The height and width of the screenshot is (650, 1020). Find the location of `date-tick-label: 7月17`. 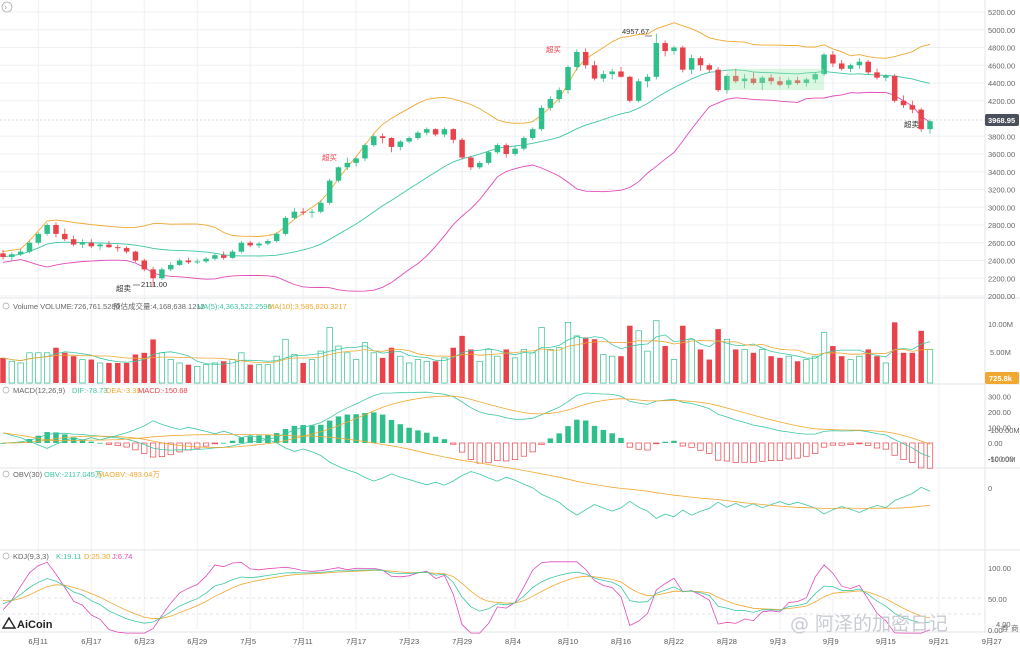

date-tick-label: 7月17 is located at coordinates (356, 641).